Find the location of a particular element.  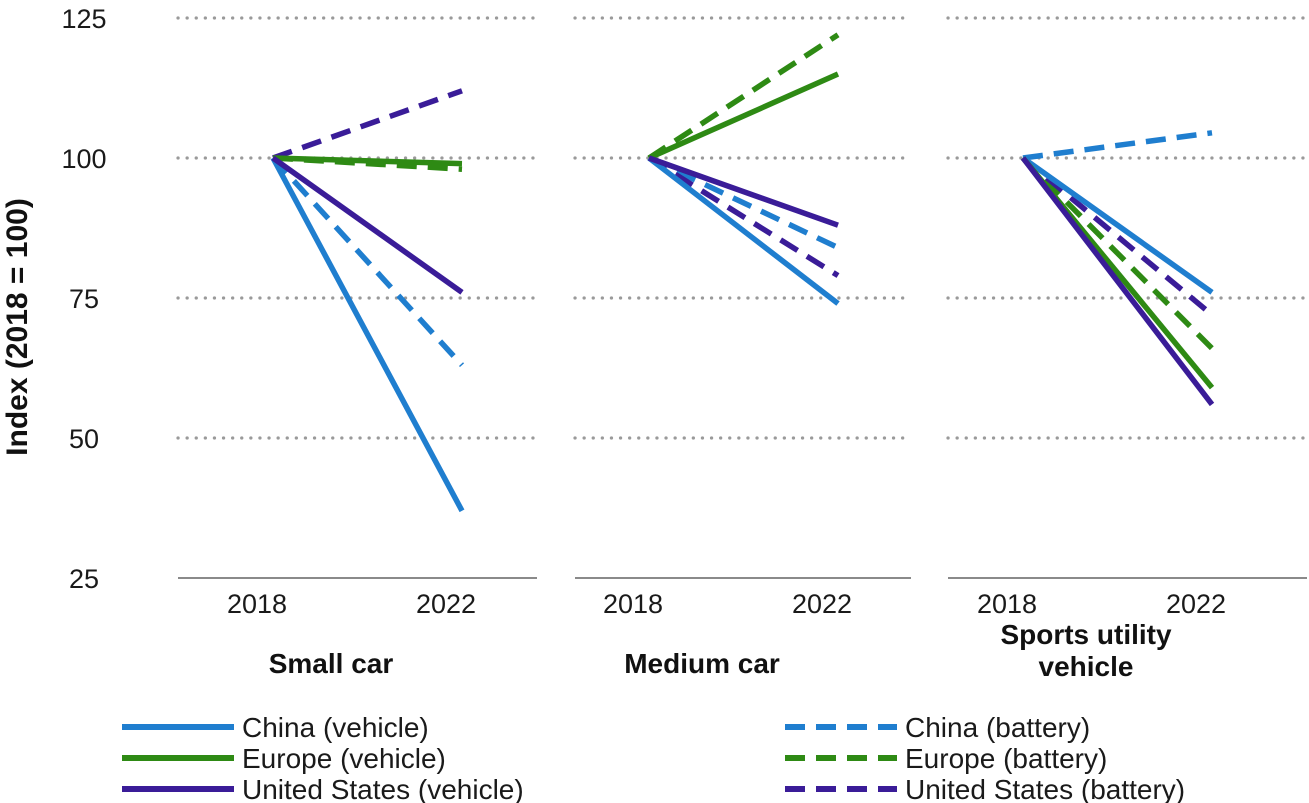

y-axis-label: Index (2018 = 100) is located at coordinates (17, 327).